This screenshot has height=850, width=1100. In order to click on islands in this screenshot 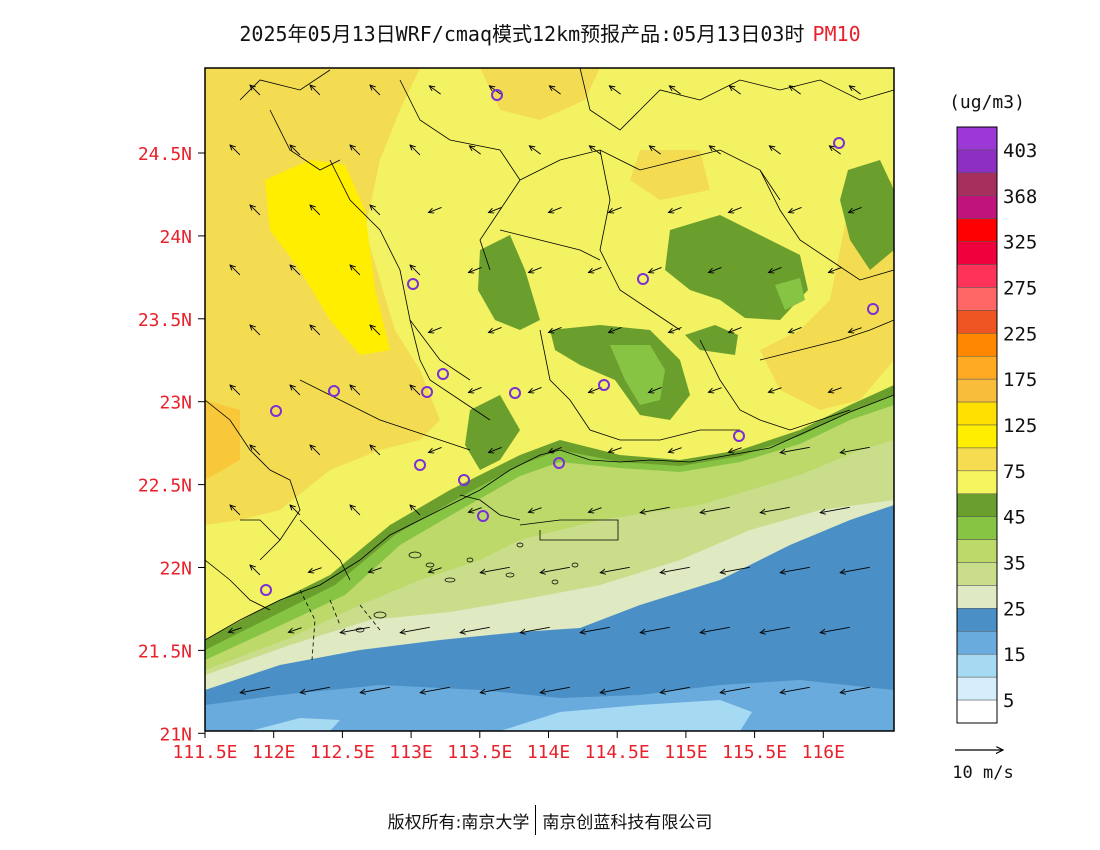, I will do `click(467, 587)`.